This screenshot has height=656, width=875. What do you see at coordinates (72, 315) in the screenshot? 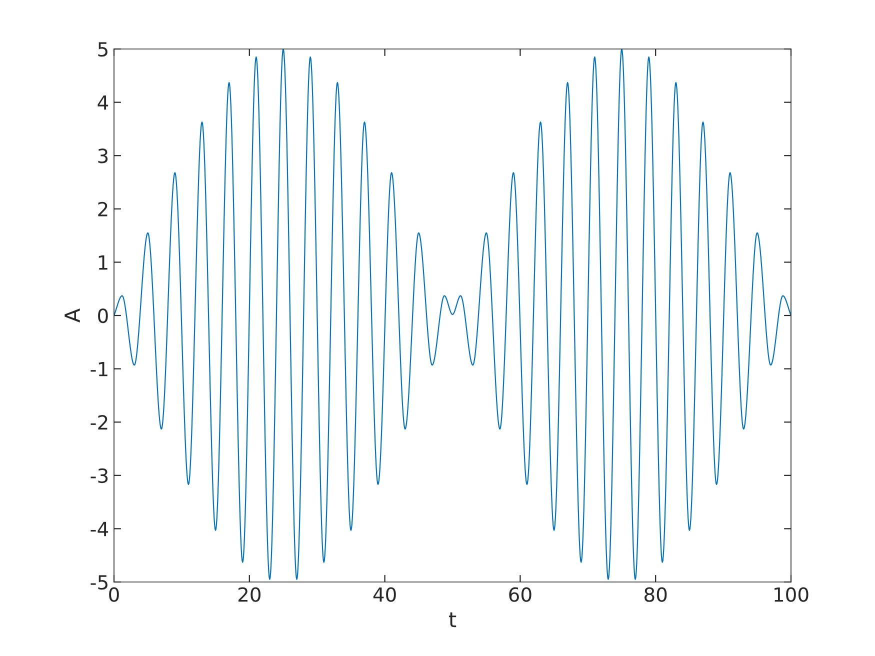
I see `y-axis-title: A` at bounding box center [72, 315].